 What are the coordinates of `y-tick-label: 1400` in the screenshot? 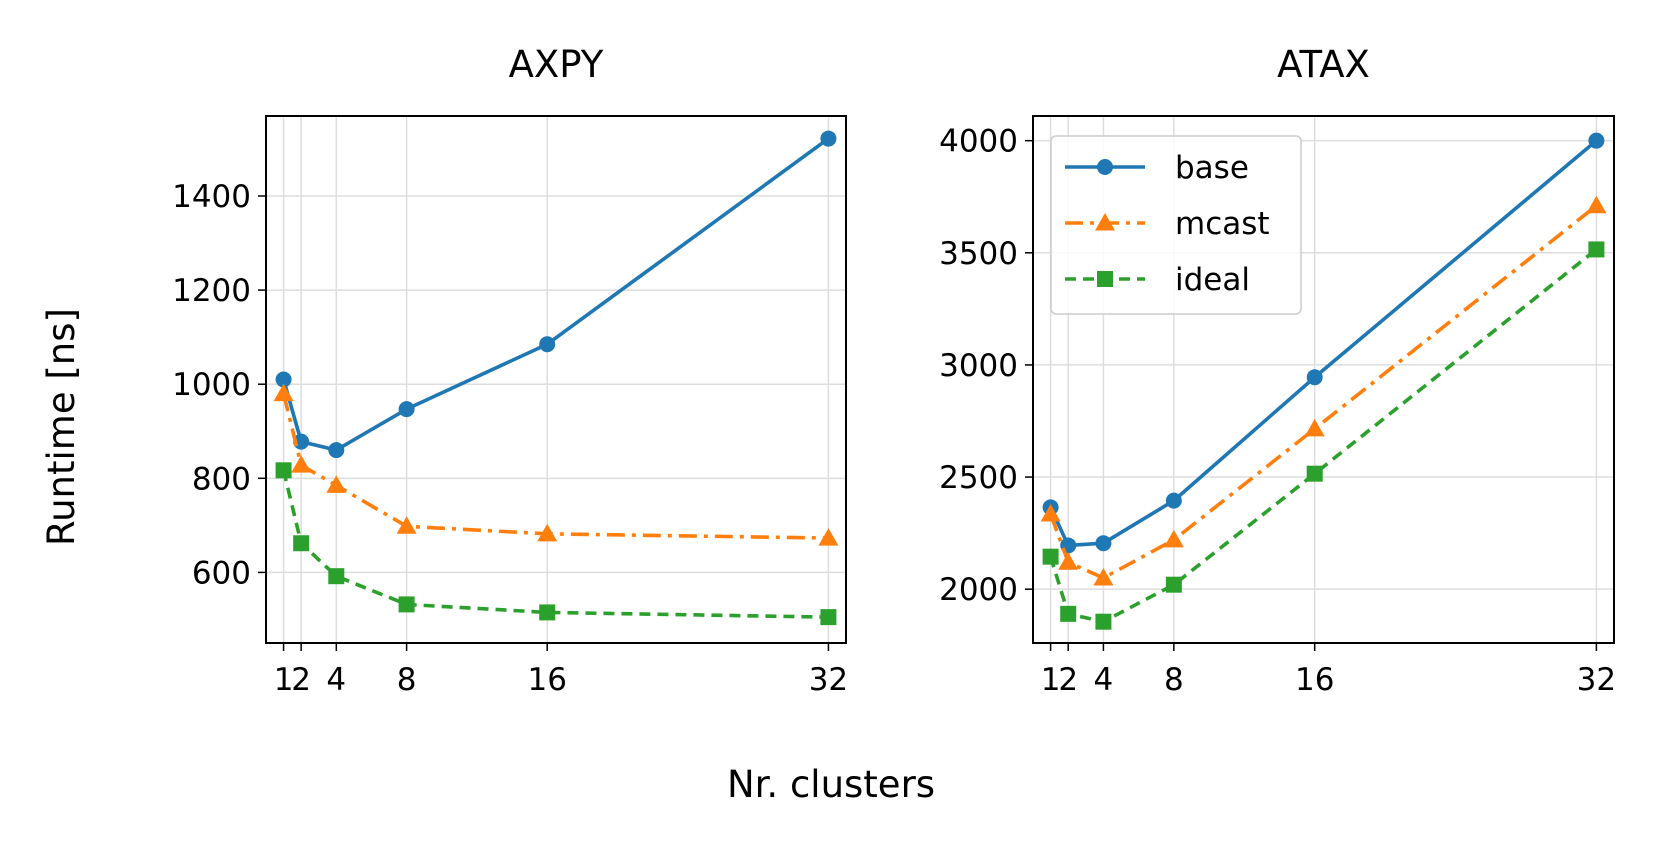 It's located at (211, 197).